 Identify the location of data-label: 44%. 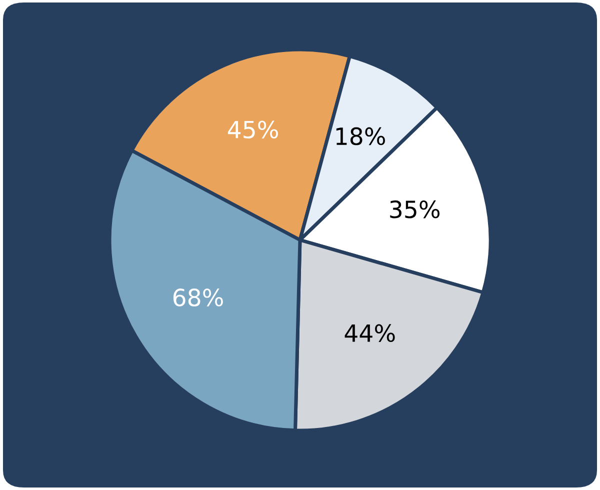
(369, 333).